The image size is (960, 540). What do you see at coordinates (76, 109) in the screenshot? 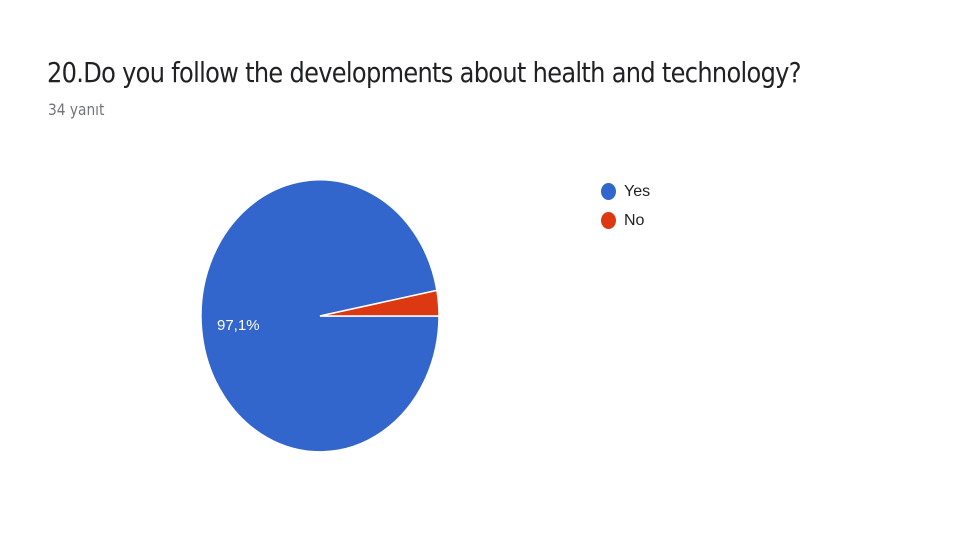
I see `response-count: 34 yanıt` at bounding box center [76, 109].